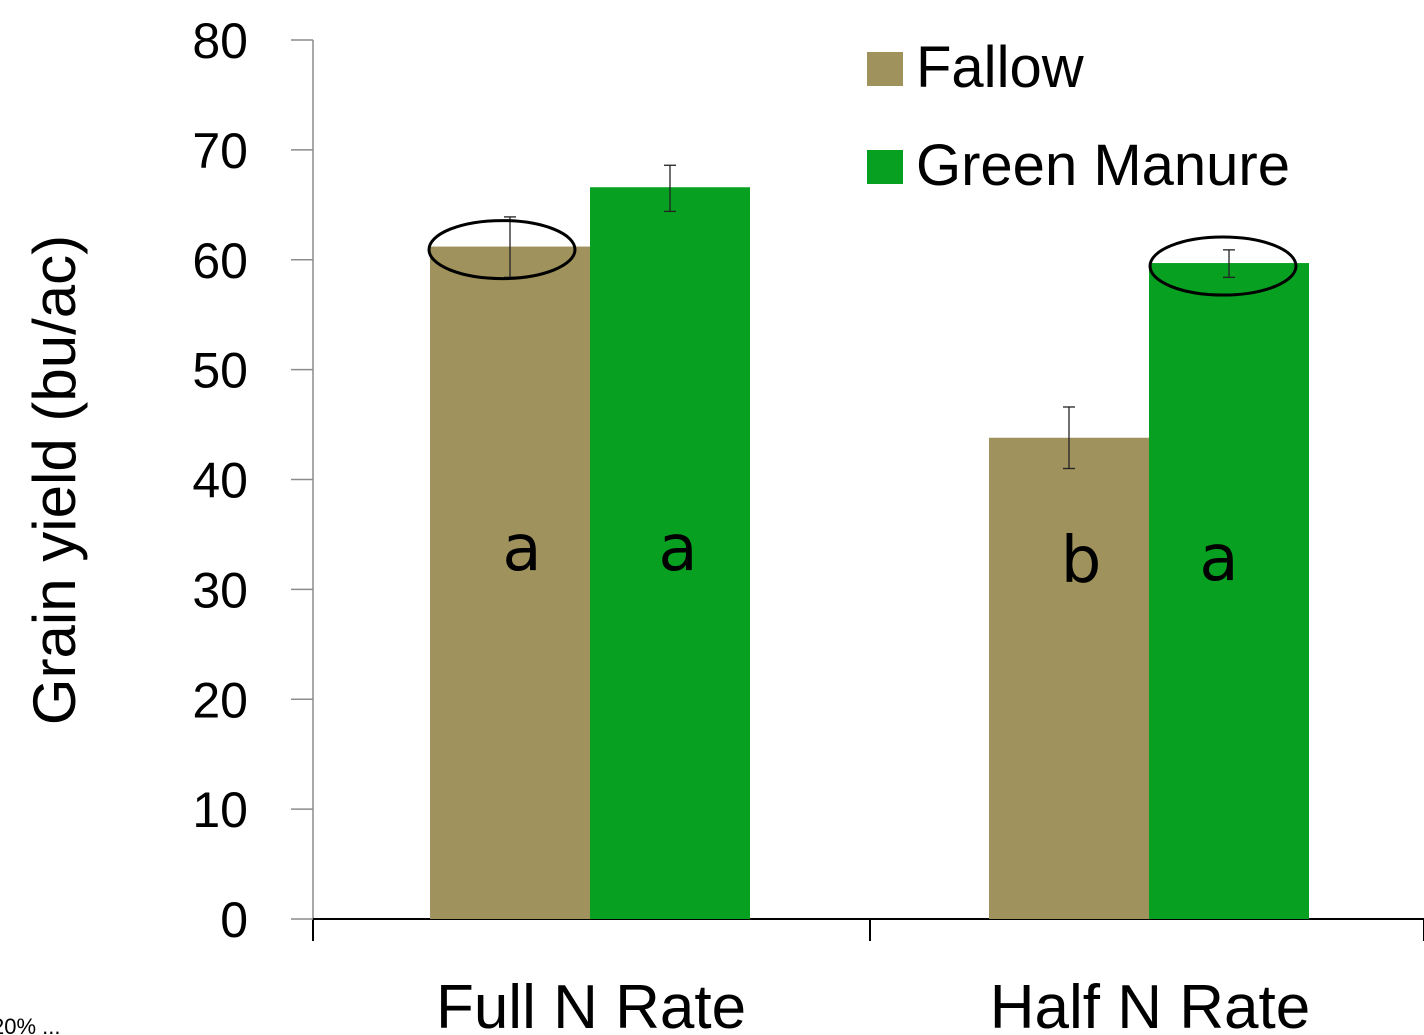  I want to click on significance-letter-1-1: a, so click(1218, 559).